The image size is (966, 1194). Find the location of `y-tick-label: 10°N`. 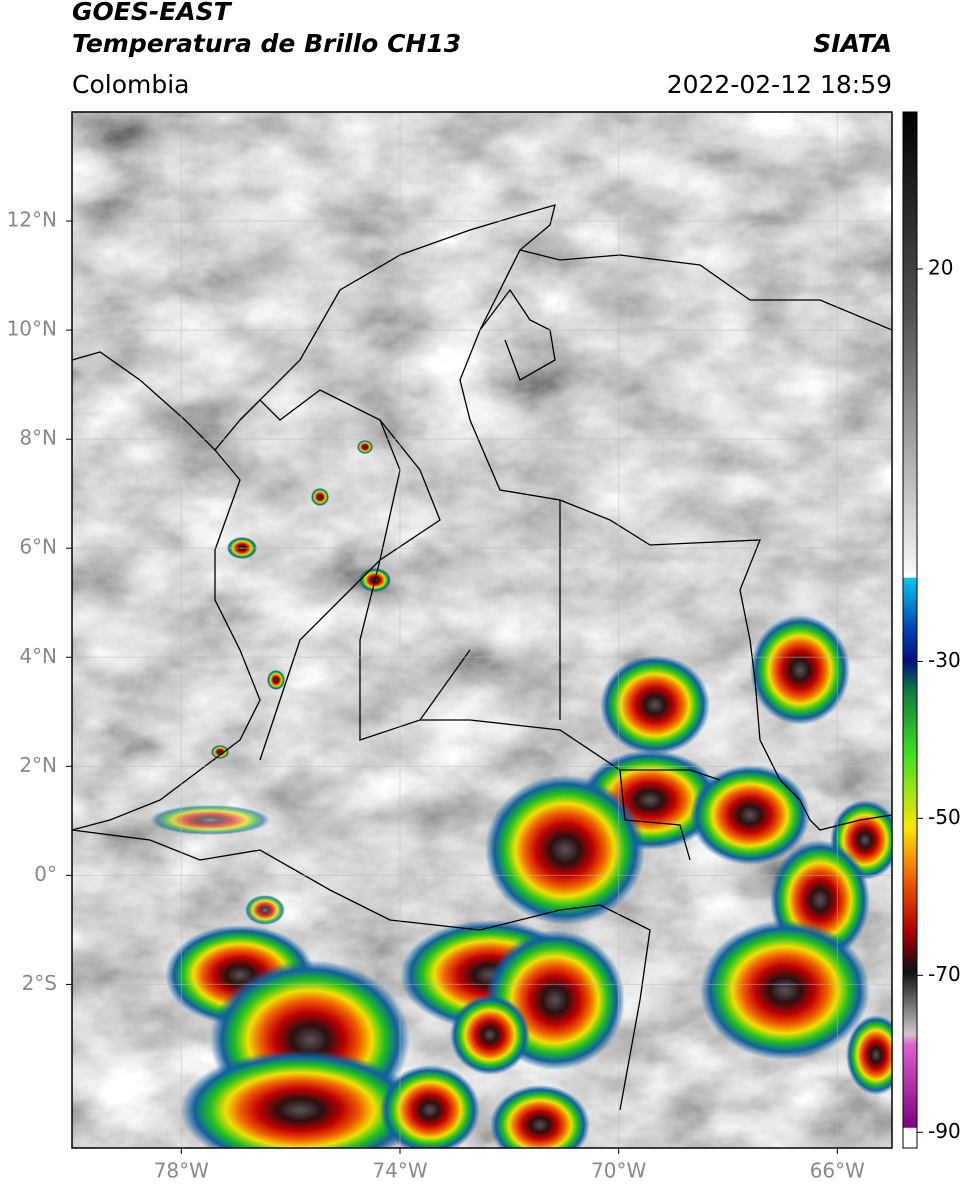

y-tick-label: 10°N is located at coordinates (32, 329).